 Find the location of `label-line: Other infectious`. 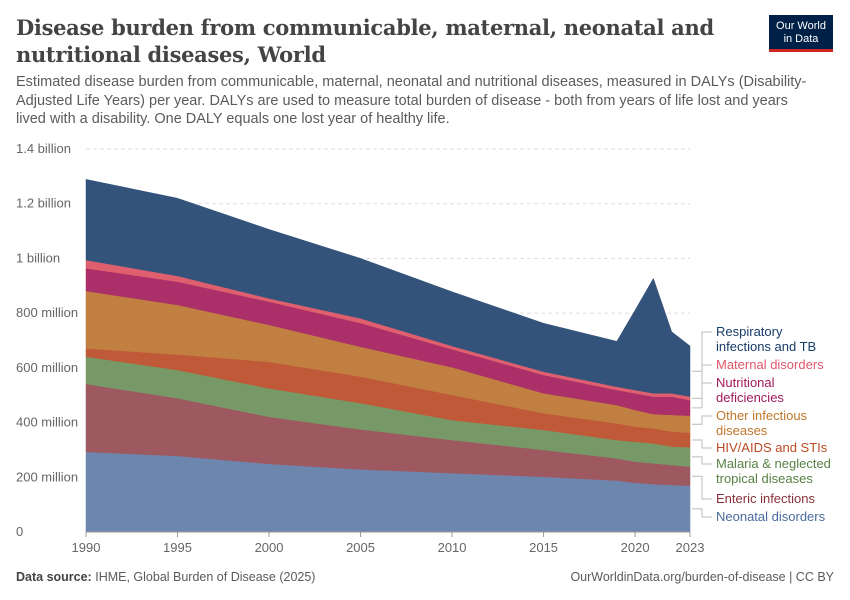

label-line: Other infectious is located at coordinates (762, 415).